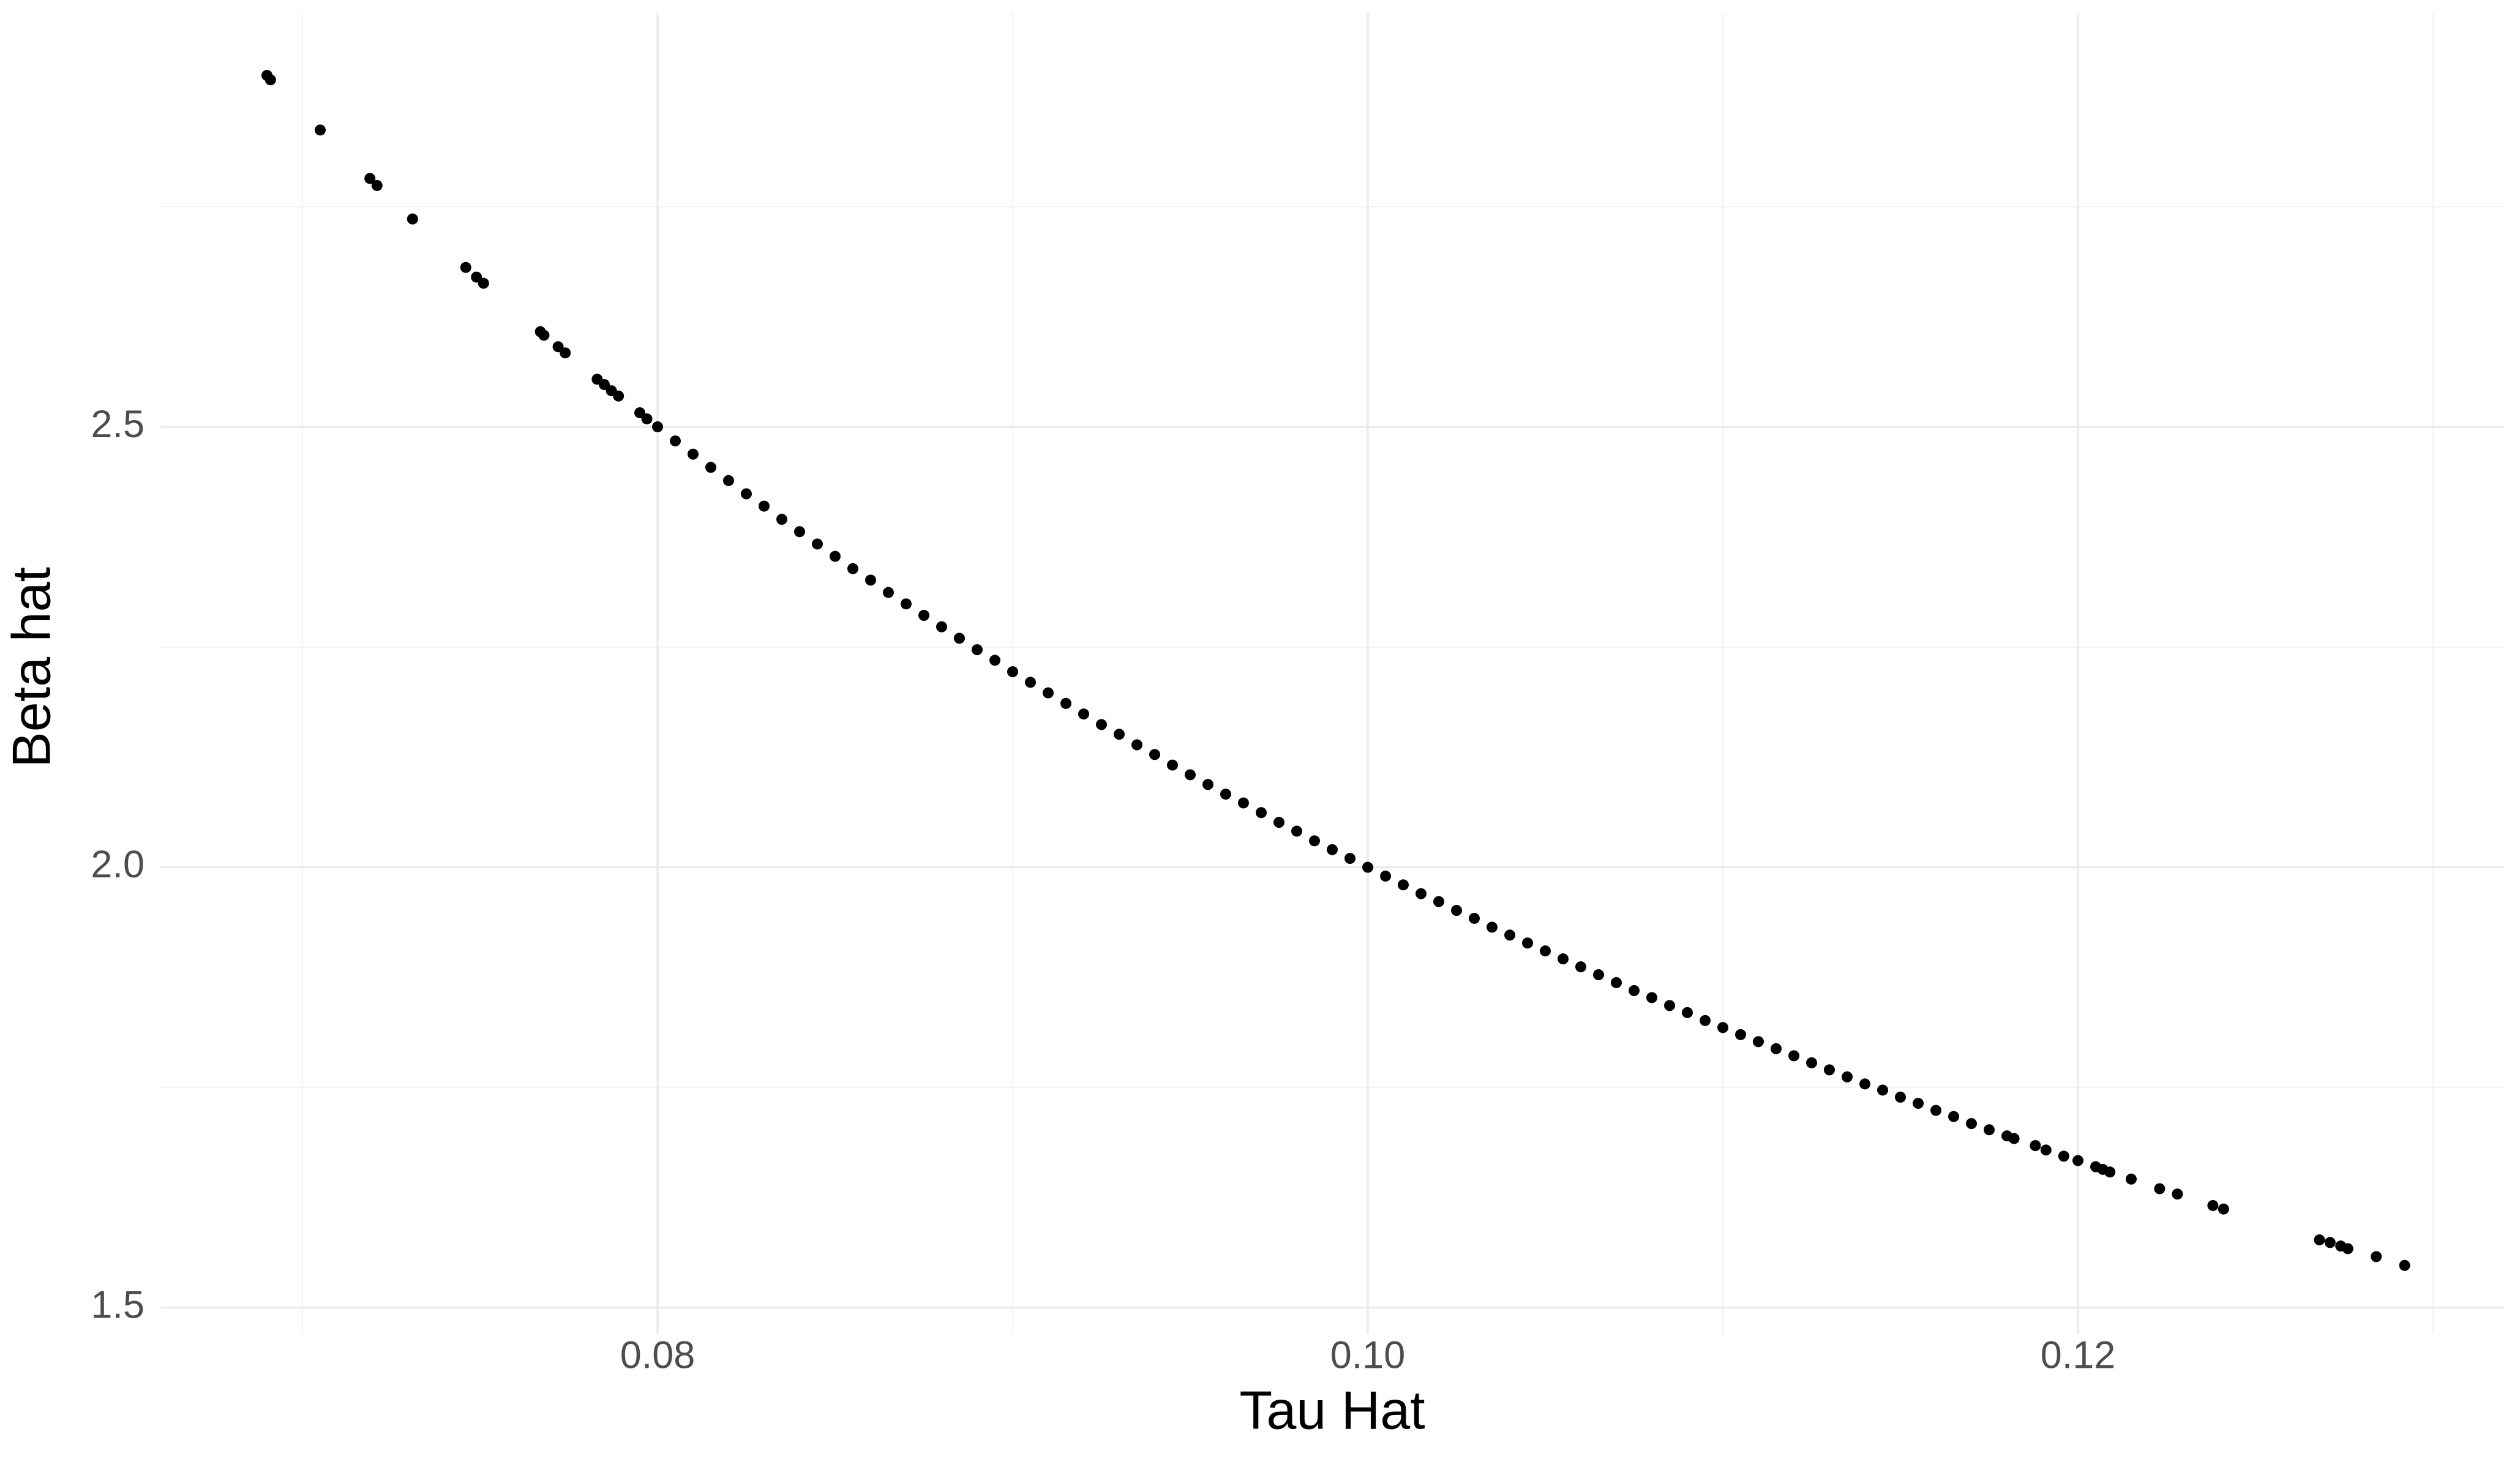 This screenshot has height=1459, width=2520. What do you see at coordinates (1368, 1355) in the screenshot?
I see `x-tick-label: 0.10` at bounding box center [1368, 1355].